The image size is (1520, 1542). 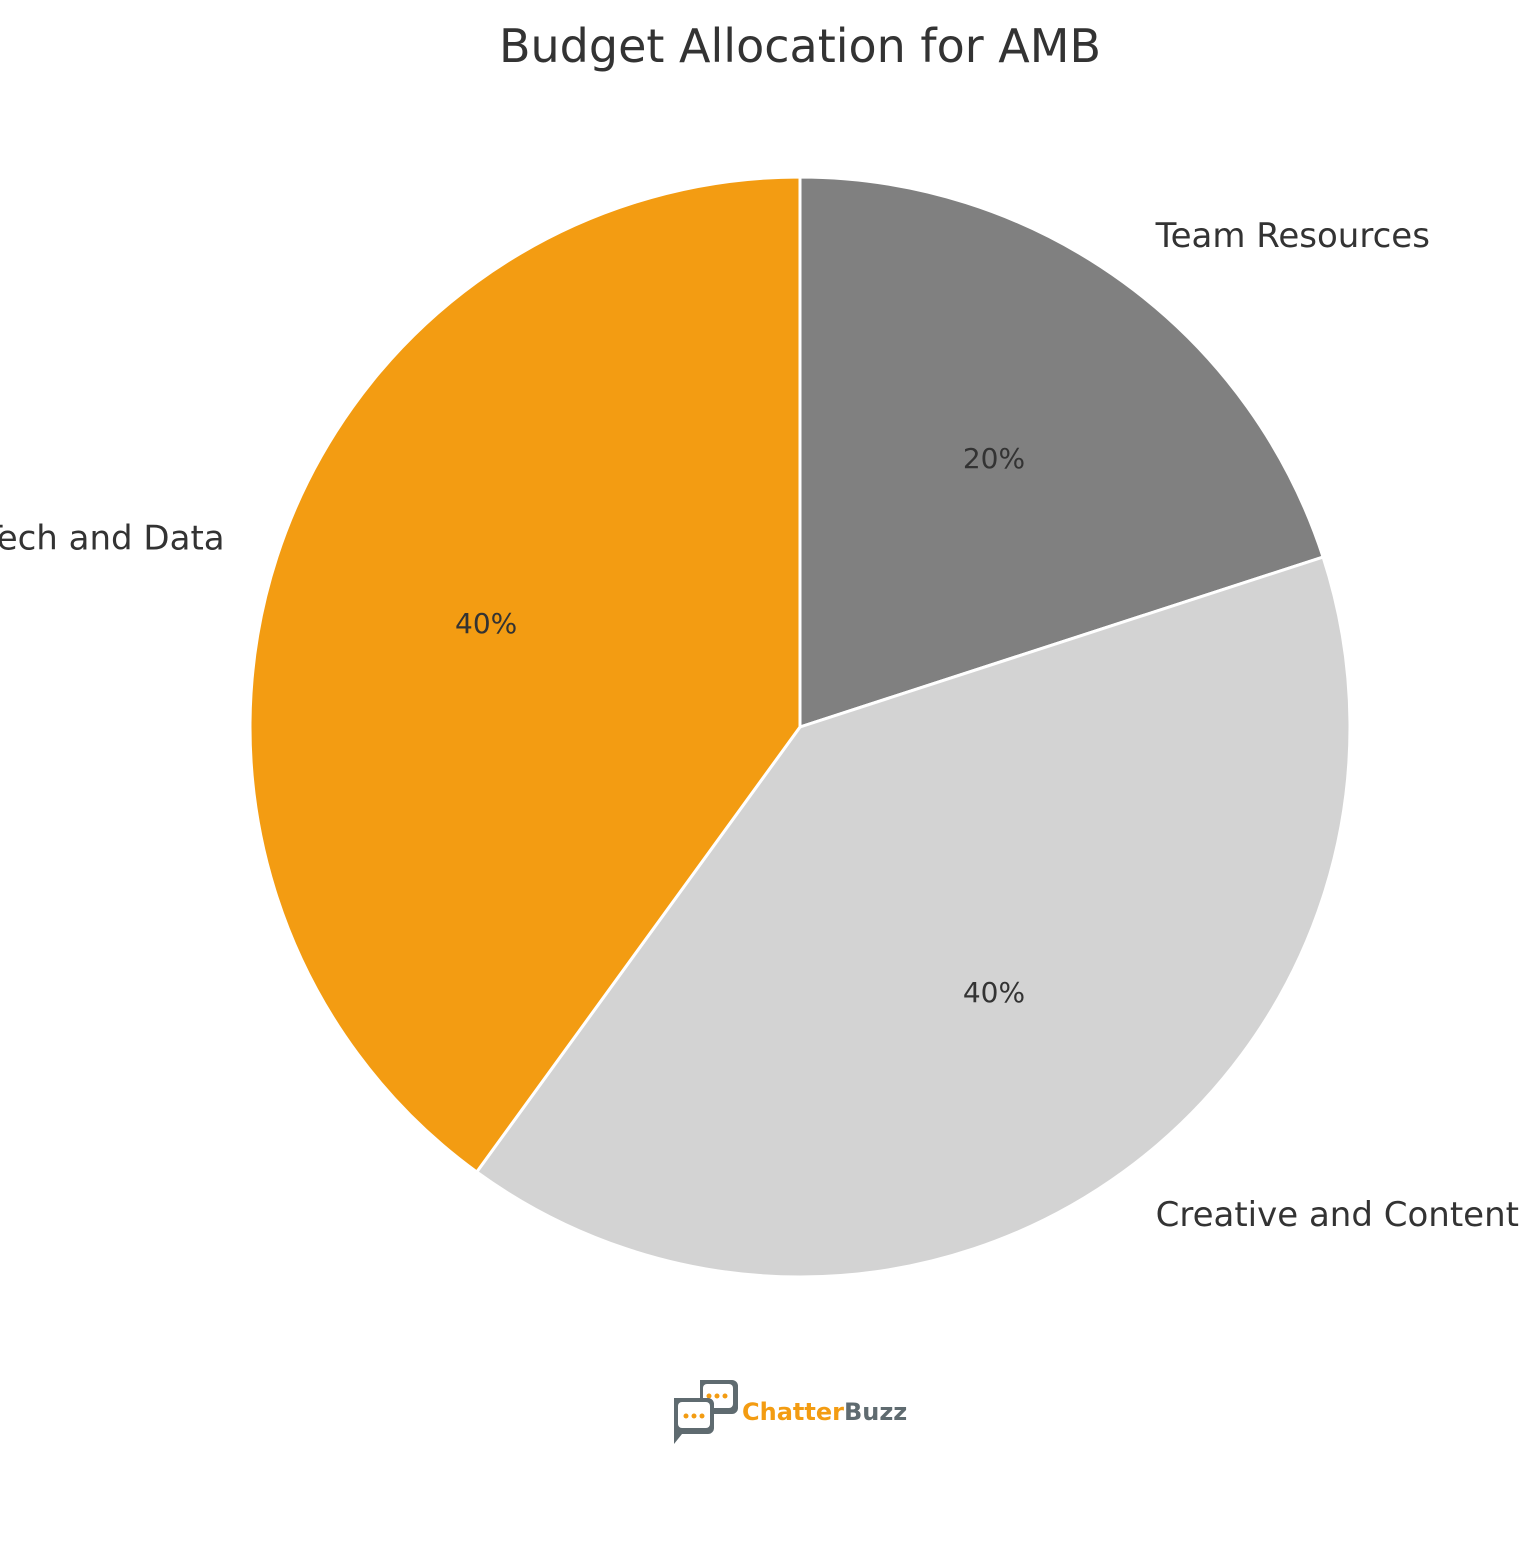 What do you see at coordinates (994, 458) in the screenshot?
I see `pct-label-team-resources: 20%` at bounding box center [994, 458].